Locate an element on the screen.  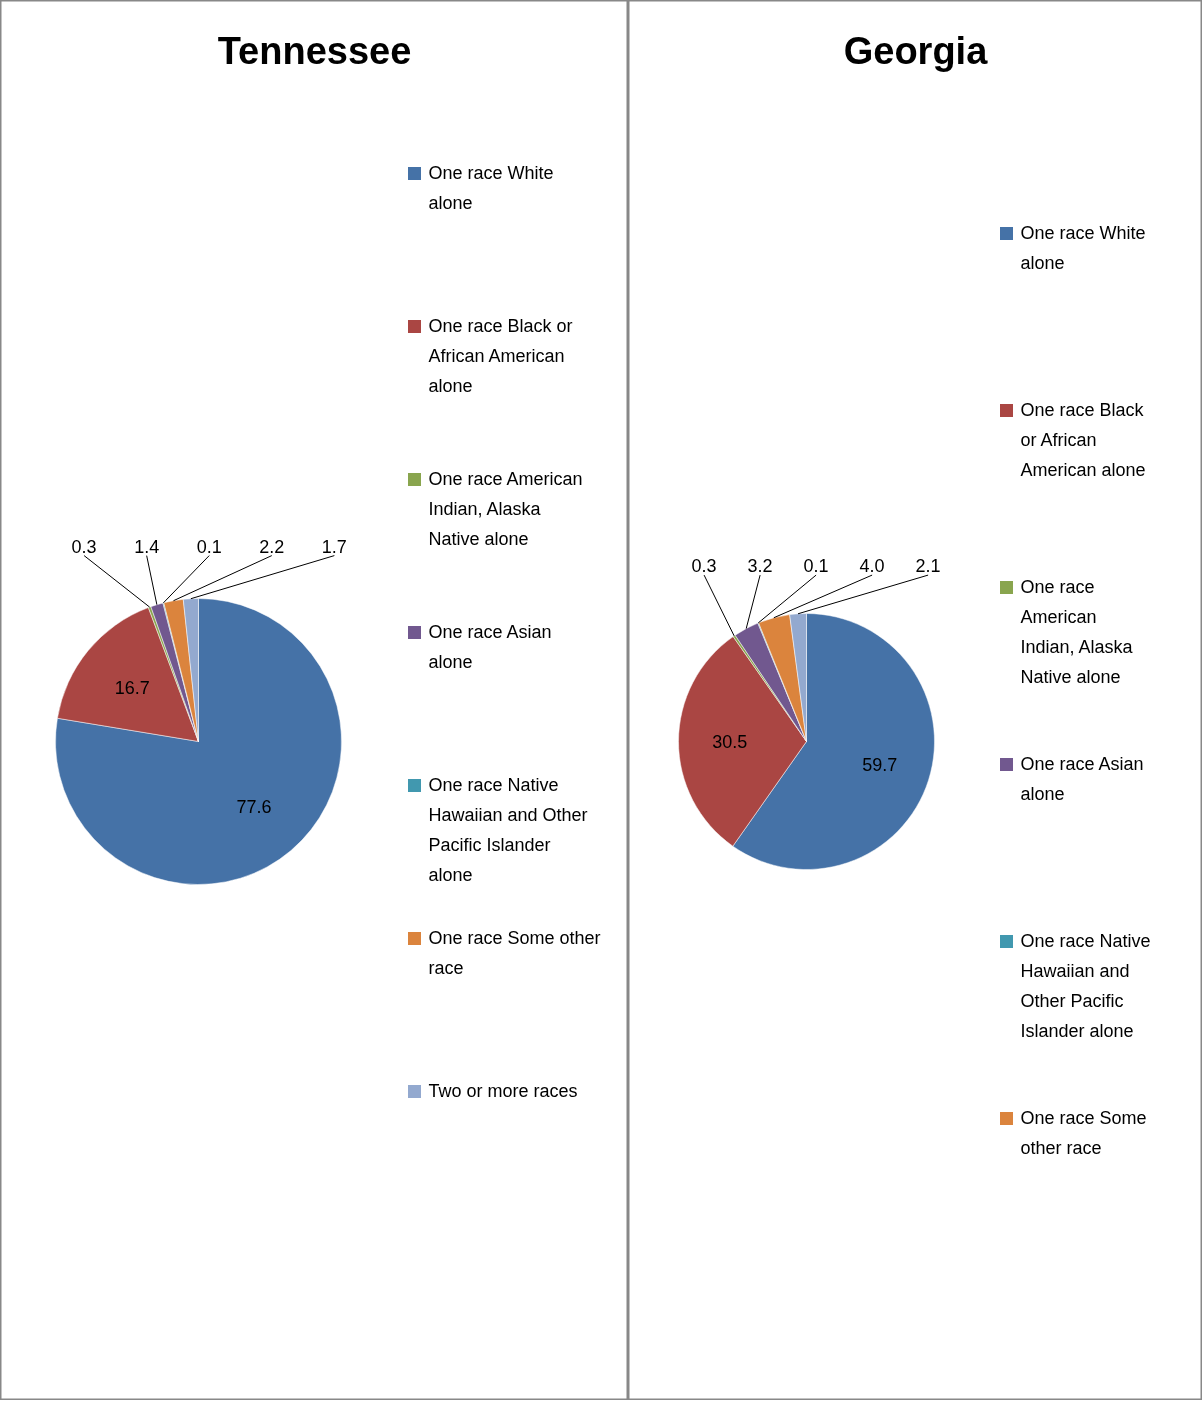
data-label: 30.5 is located at coordinates (730, 741).